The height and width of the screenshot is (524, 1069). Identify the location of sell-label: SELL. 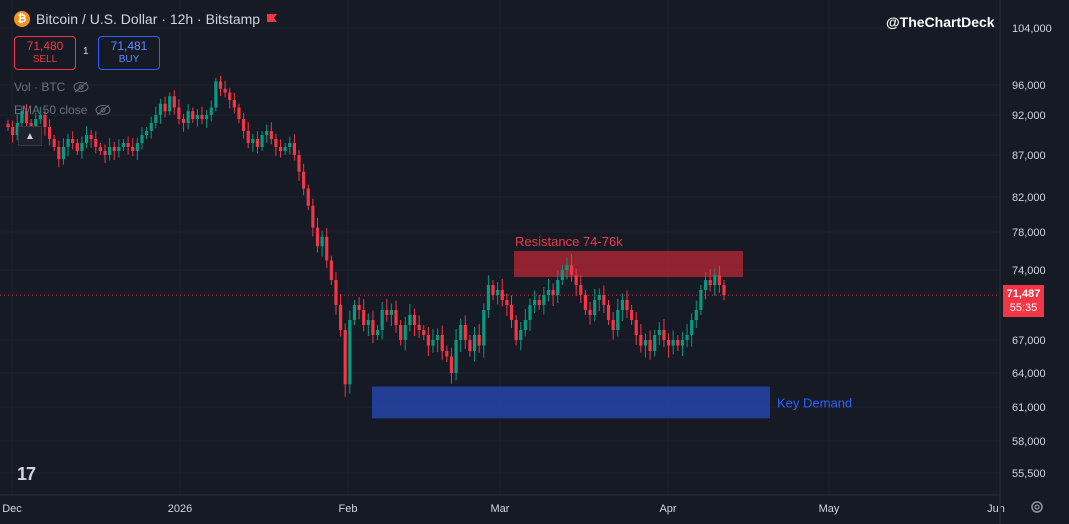
(45, 59).